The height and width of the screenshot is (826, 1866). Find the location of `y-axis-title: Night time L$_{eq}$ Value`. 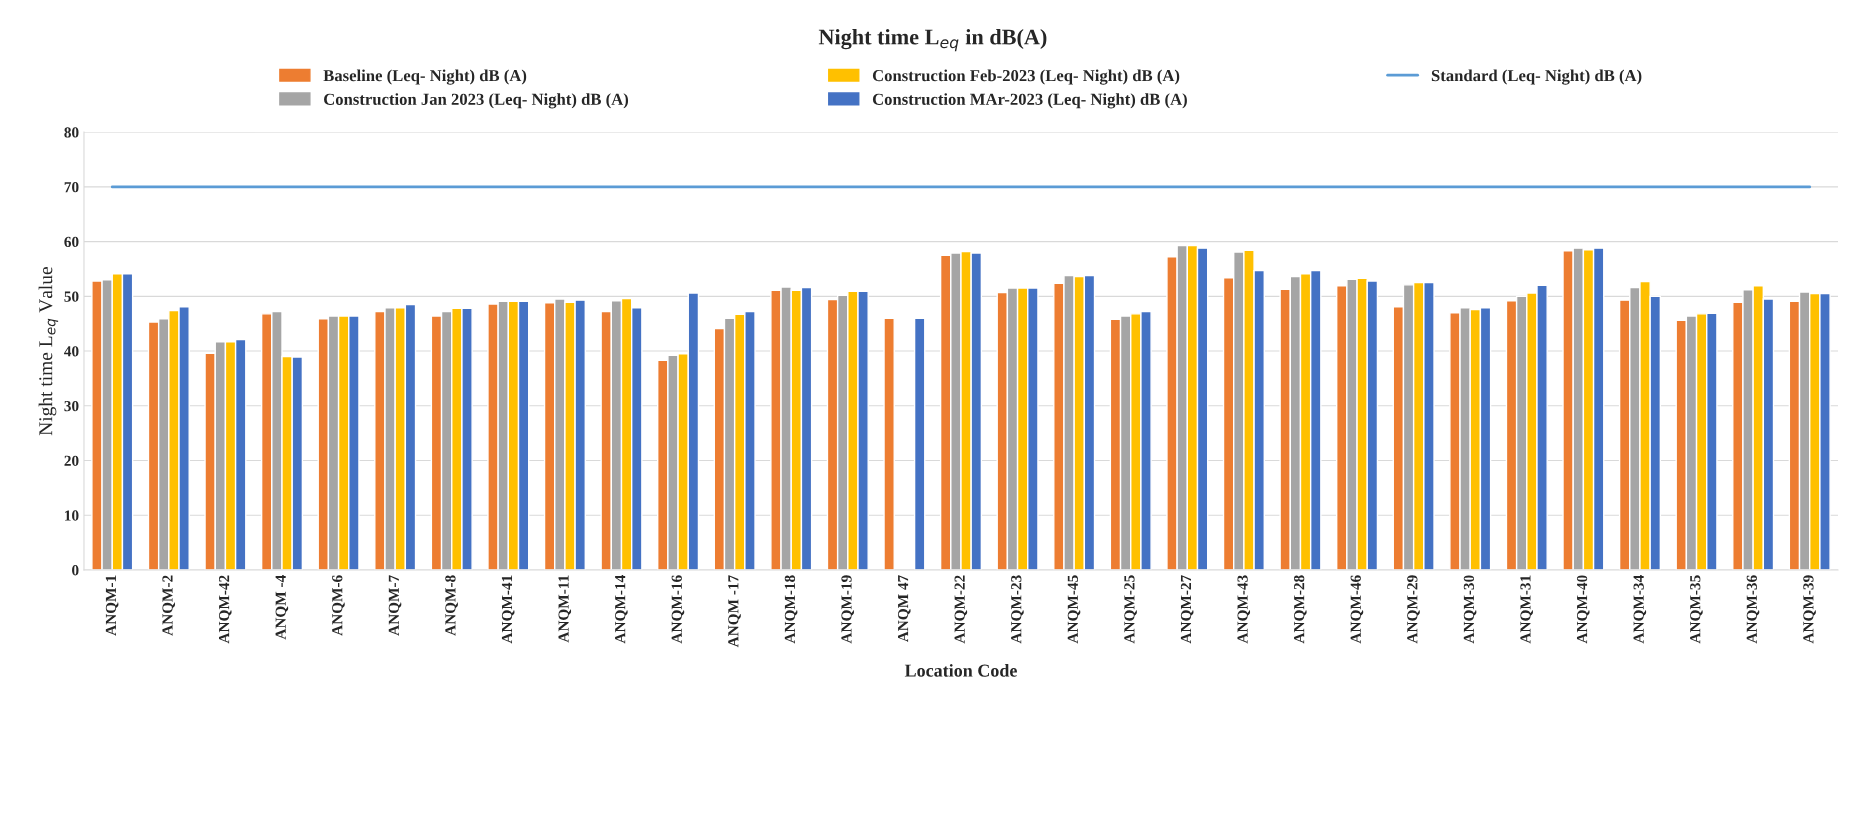

y-axis-title: Night time L$_{eq}$ Value is located at coordinates (48, 351).